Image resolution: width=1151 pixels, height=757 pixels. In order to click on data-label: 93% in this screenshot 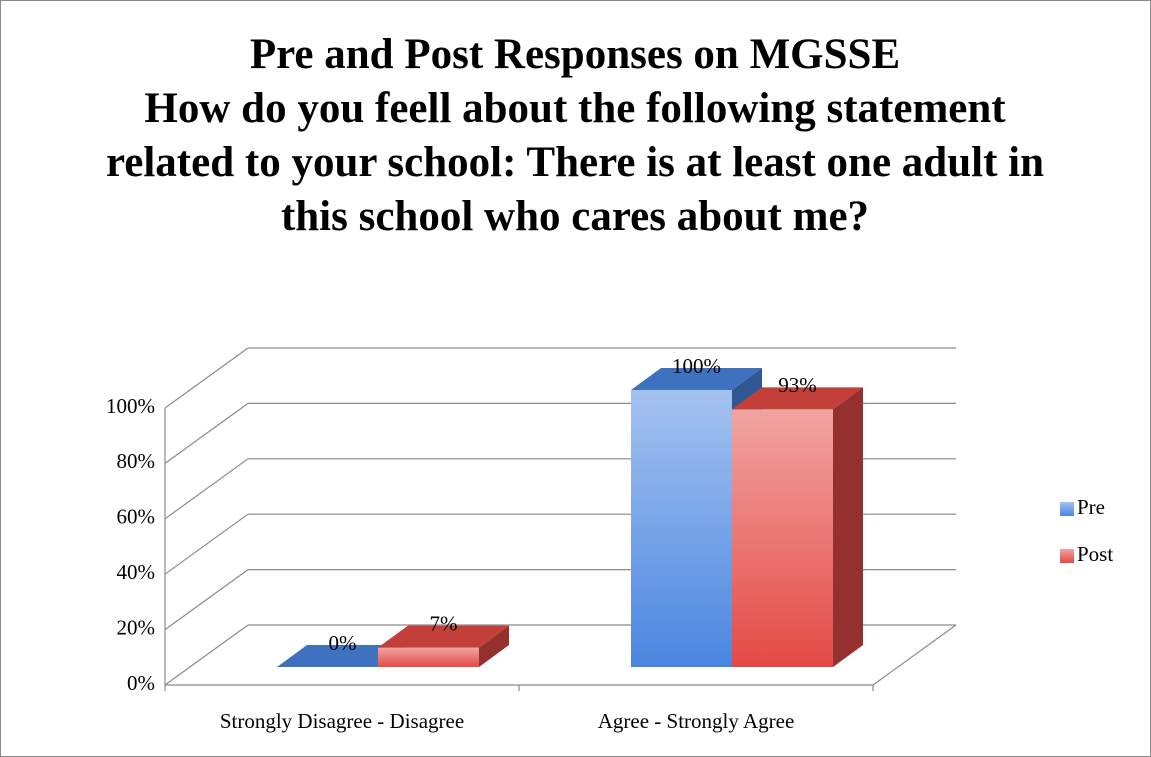, I will do `click(797, 385)`.